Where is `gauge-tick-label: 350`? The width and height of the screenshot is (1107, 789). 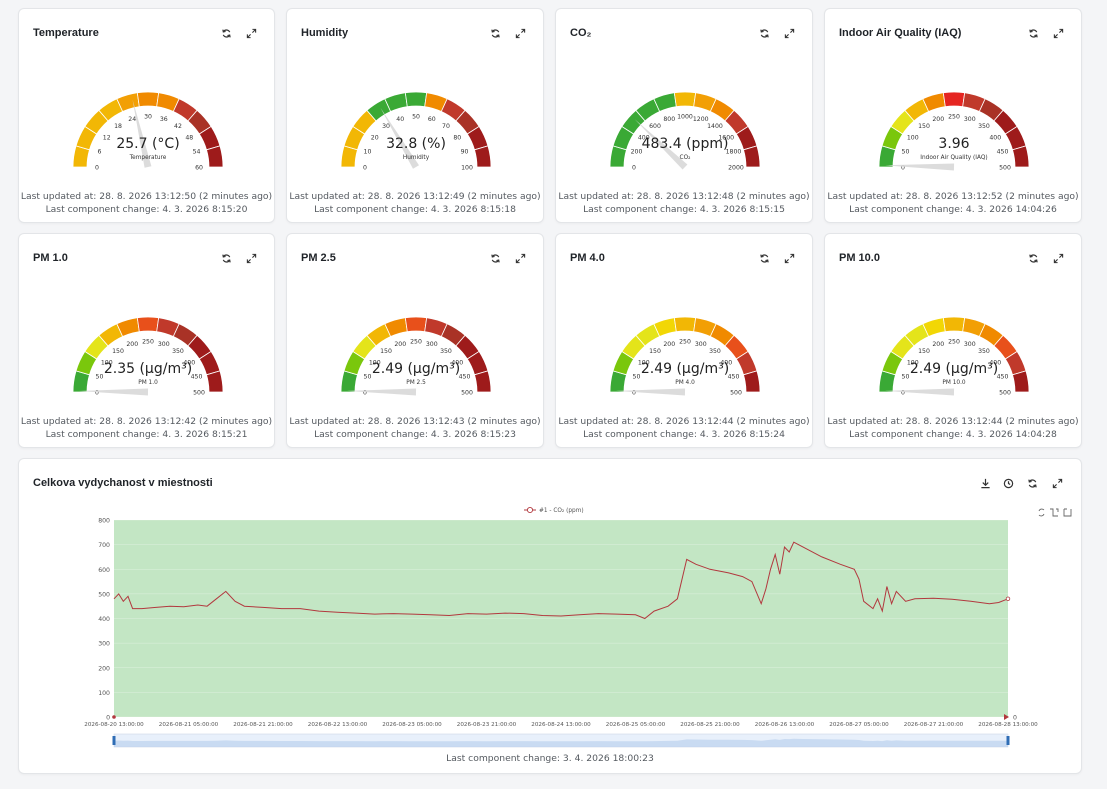 gauge-tick-label: 350 is located at coordinates (984, 351).